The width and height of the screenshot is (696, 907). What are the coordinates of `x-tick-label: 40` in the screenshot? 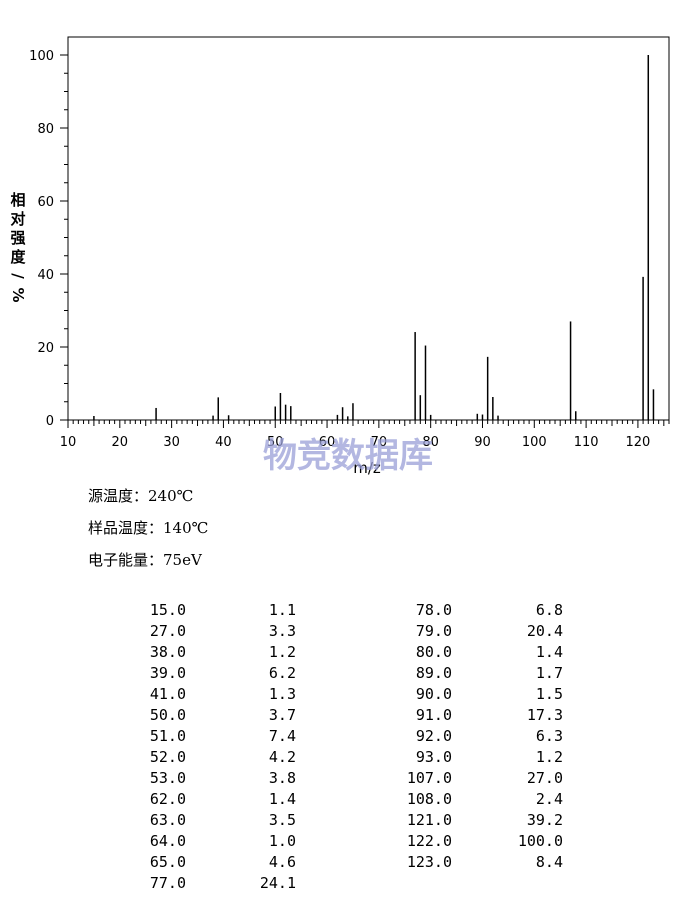 It's located at (223, 442).